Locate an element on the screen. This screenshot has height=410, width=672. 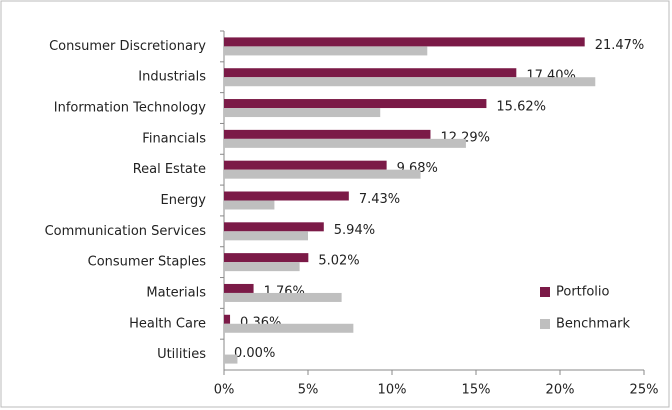
legend-label: Benchmark is located at coordinates (593, 324).